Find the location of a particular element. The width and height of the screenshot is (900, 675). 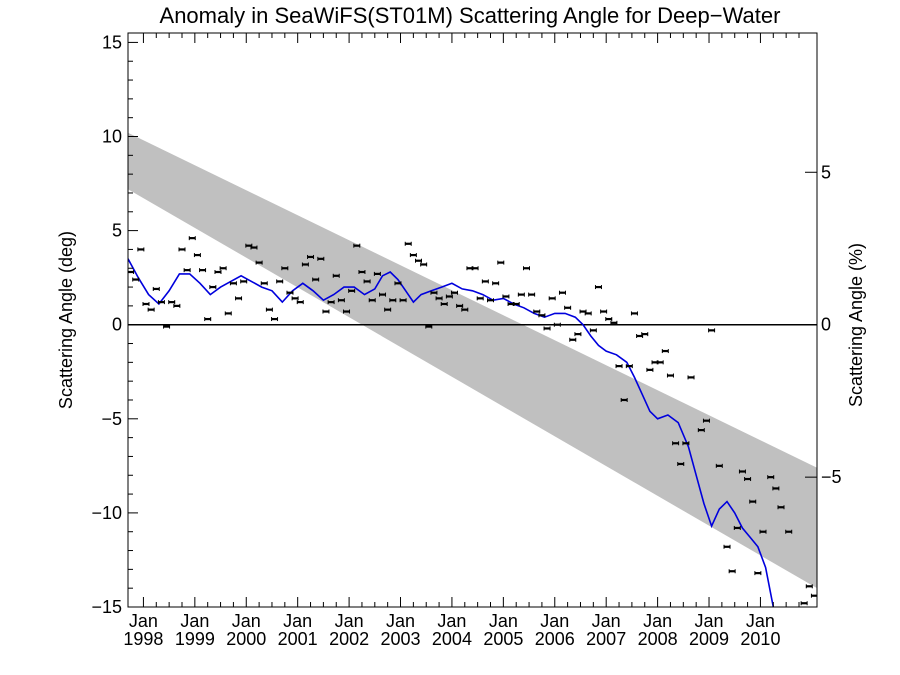

y-tick-label-left: −10 is located at coordinates (106, 513).